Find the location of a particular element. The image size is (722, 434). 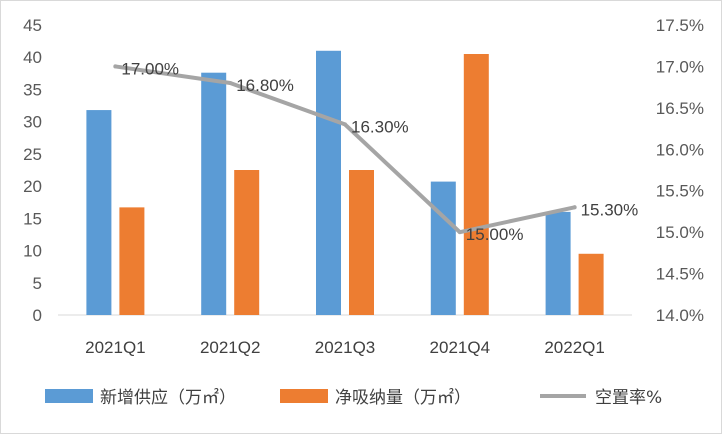

category-label: 2021Q2 is located at coordinates (230, 347).